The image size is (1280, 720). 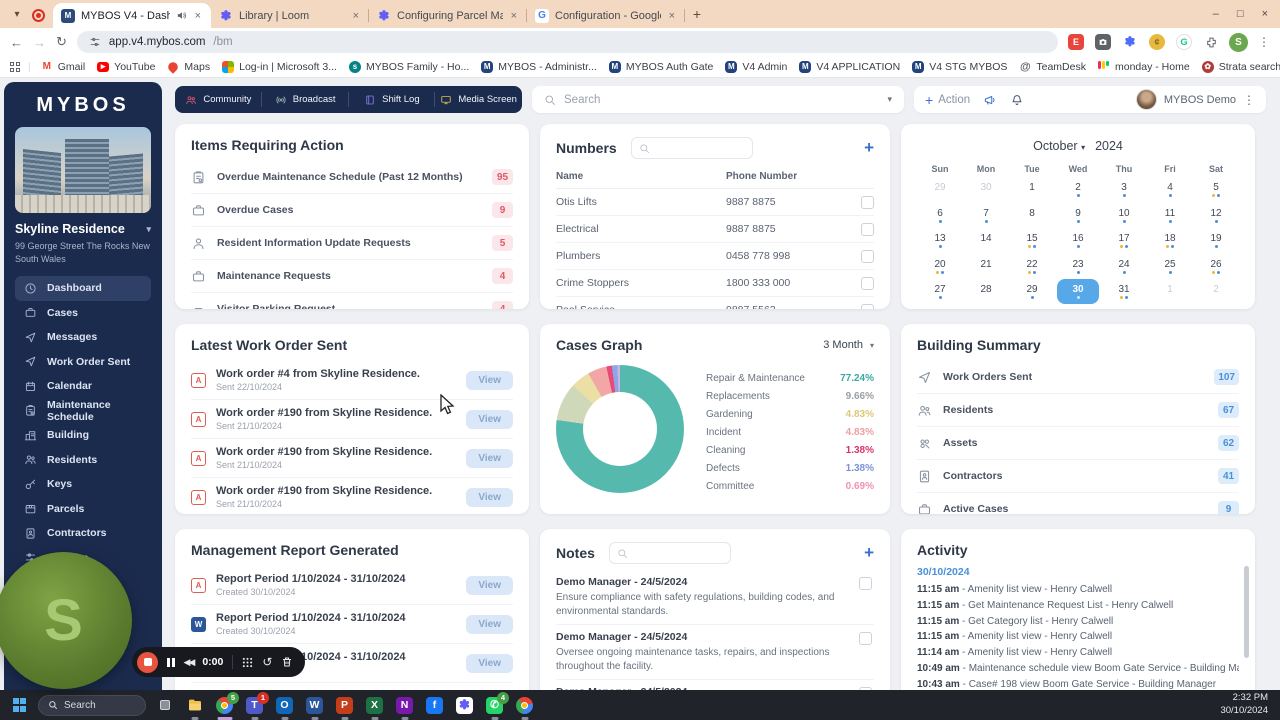 What do you see at coordinates (567, 42) in the screenshot?
I see `url-bar: app.v4.mybos.com/bm` at bounding box center [567, 42].